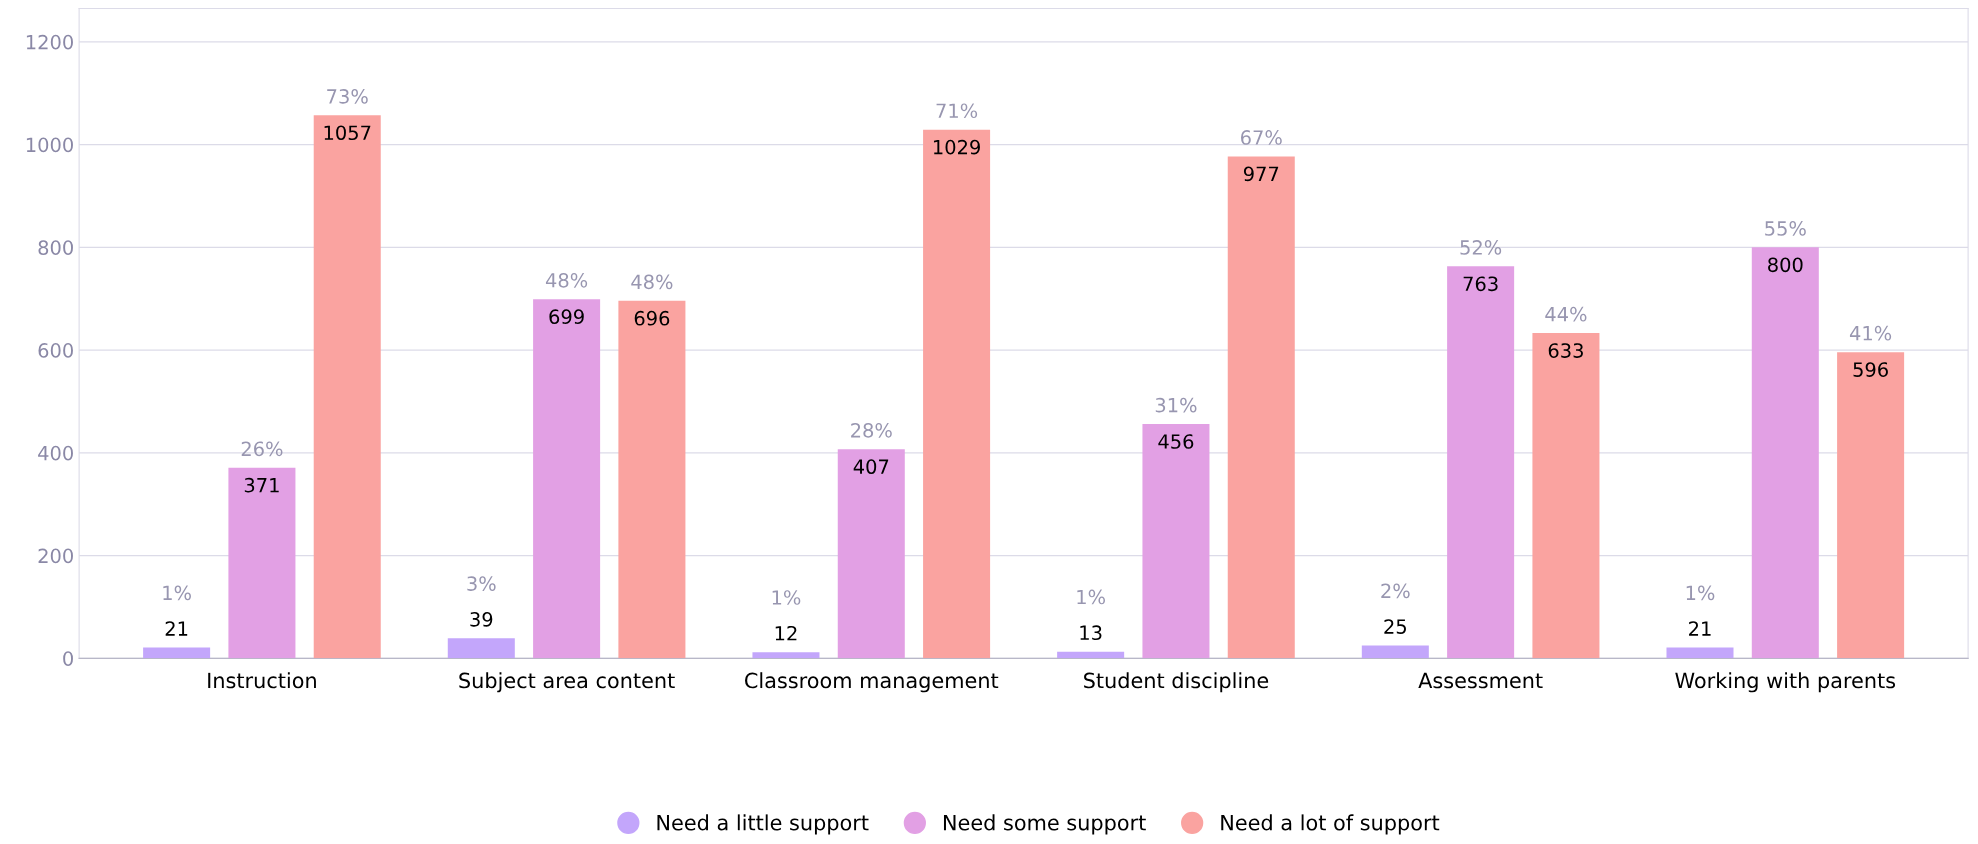  What do you see at coordinates (1395, 626) in the screenshot?
I see `data-label: 25` at bounding box center [1395, 626].